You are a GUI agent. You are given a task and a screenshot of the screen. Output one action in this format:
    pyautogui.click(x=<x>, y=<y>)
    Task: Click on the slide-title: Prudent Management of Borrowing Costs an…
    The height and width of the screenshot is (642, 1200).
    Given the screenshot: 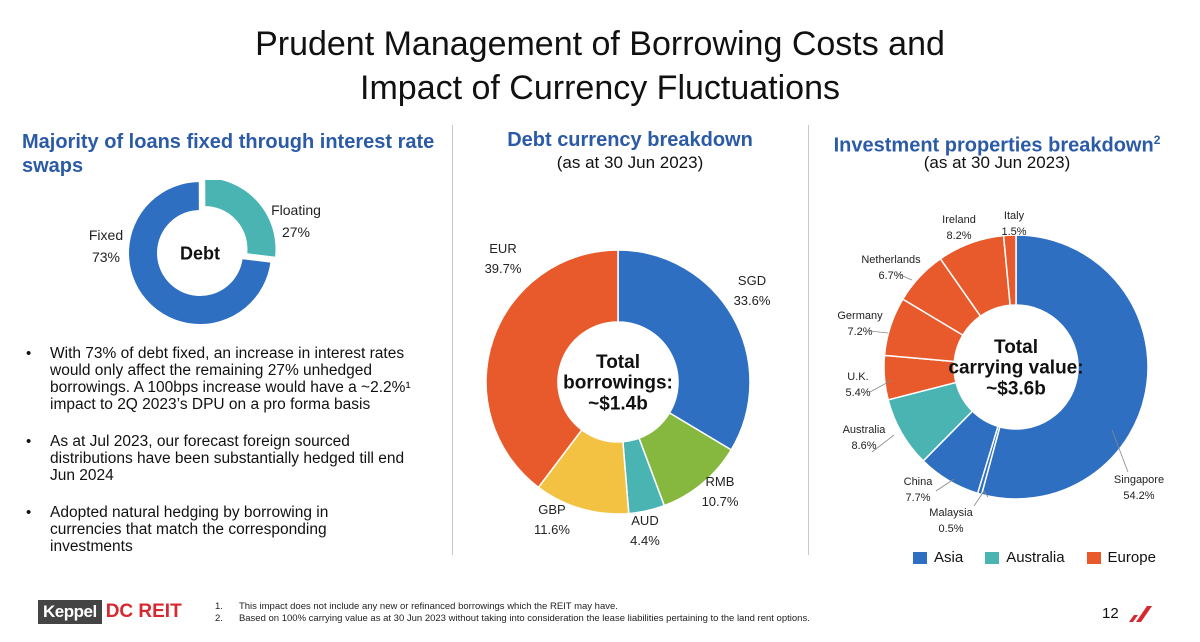 What is the action you would take?
    pyautogui.click(x=600, y=66)
    